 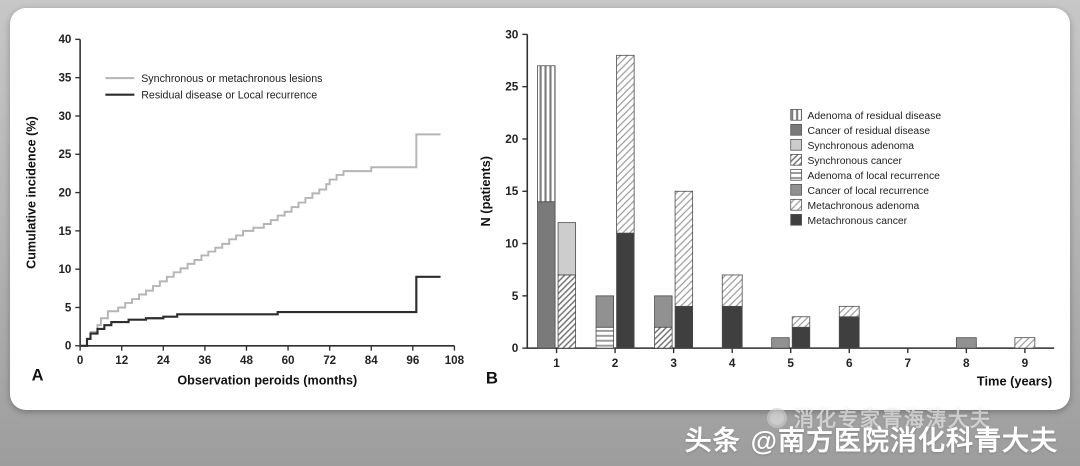 I want to click on svg-text: 12, so click(x=121, y=360).